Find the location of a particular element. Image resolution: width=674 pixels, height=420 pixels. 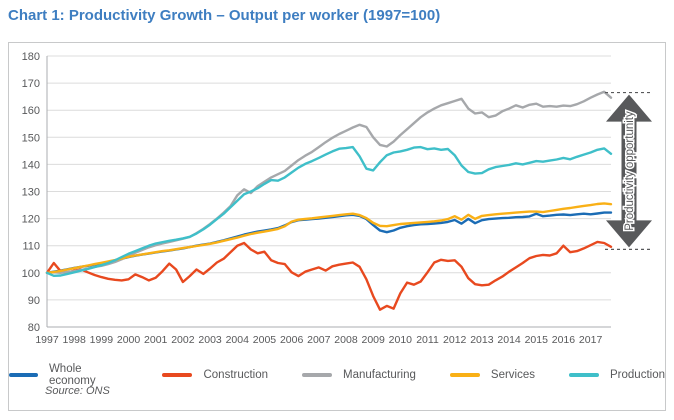

x-tick-label: 2007 is located at coordinates (319, 340).